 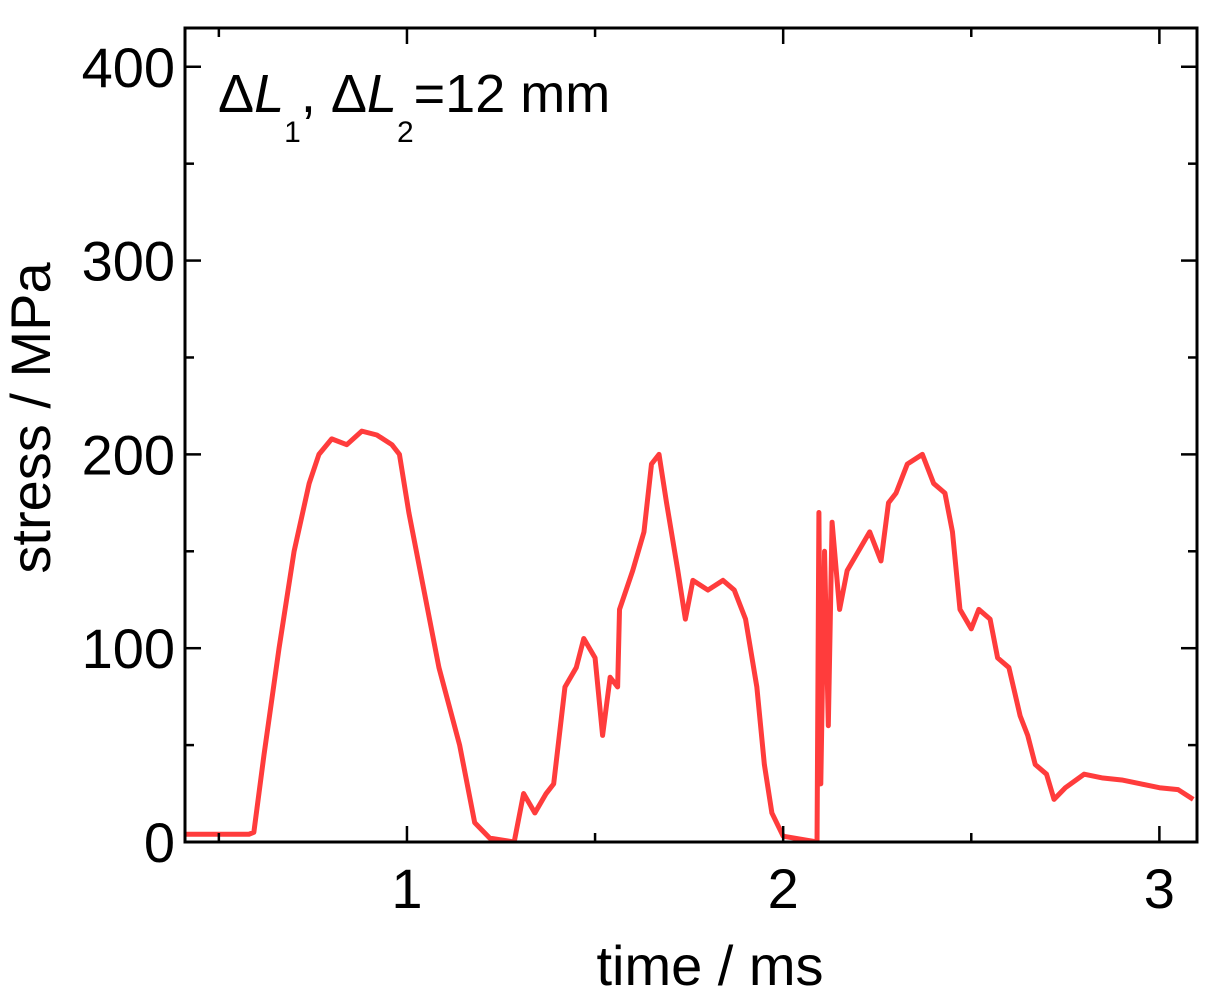 What do you see at coordinates (334, 94) in the screenshot?
I see `annotation-part: , Δ` at bounding box center [334, 94].